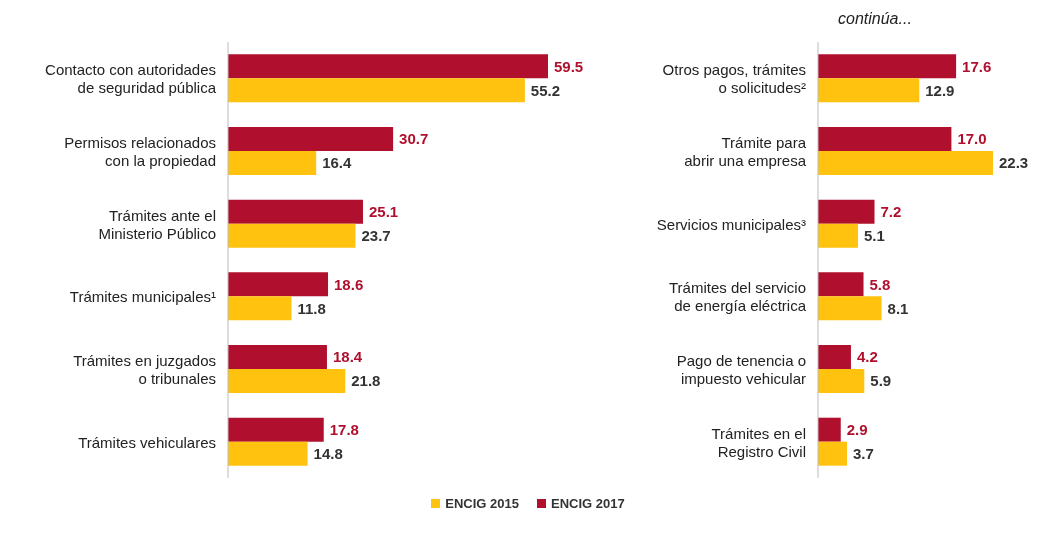 This screenshot has width=1049, height=534. What do you see at coordinates (587, 503) in the screenshot?
I see `legend-label: ENCIG 2017` at bounding box center [587, 503].